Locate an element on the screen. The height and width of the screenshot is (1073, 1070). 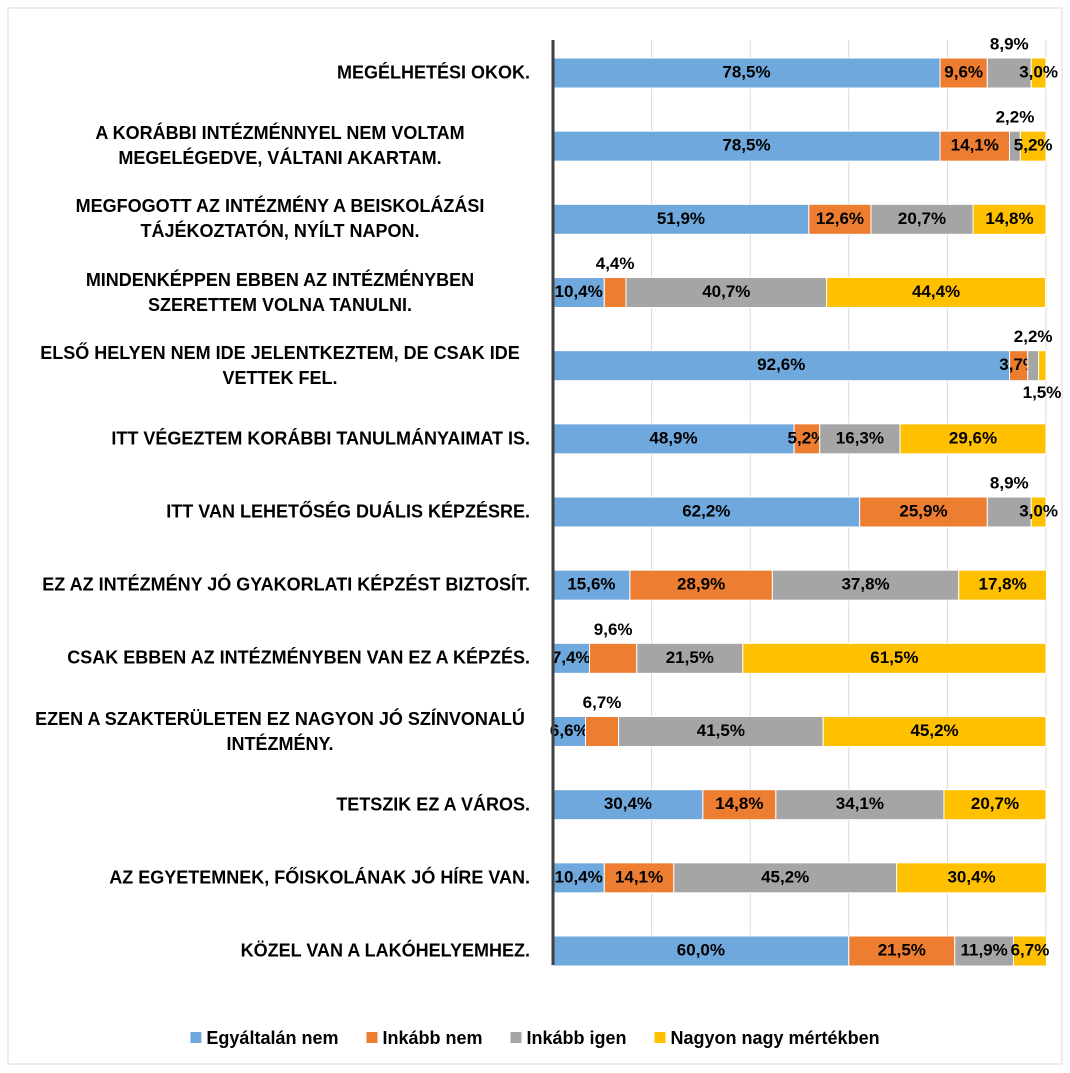
legend-label: Inkább igen is located at coordinates (577, 1038).